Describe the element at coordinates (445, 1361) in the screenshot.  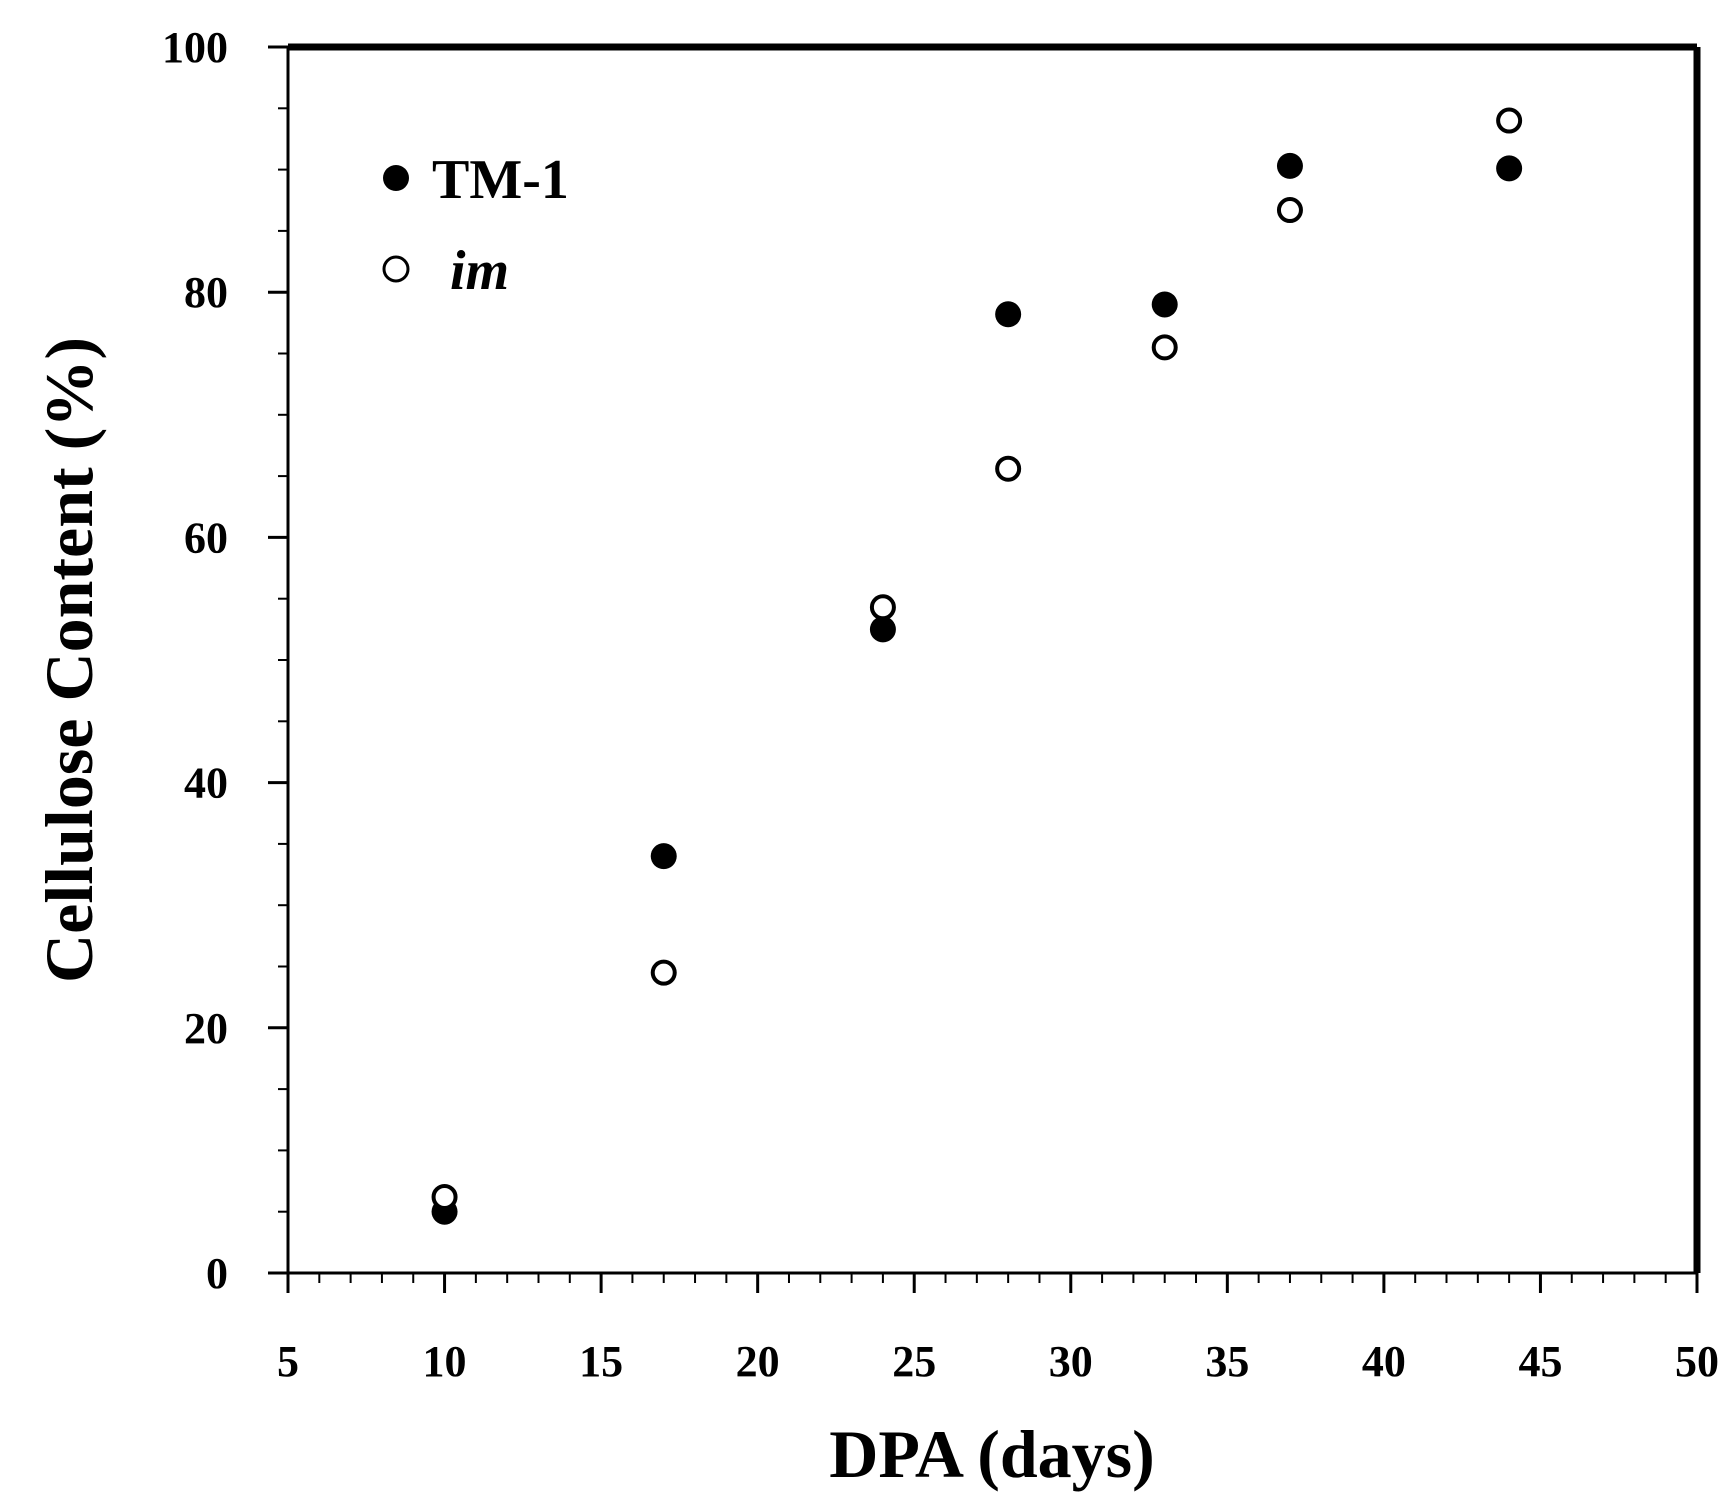
I see `x-tick-label: 10` at that location.